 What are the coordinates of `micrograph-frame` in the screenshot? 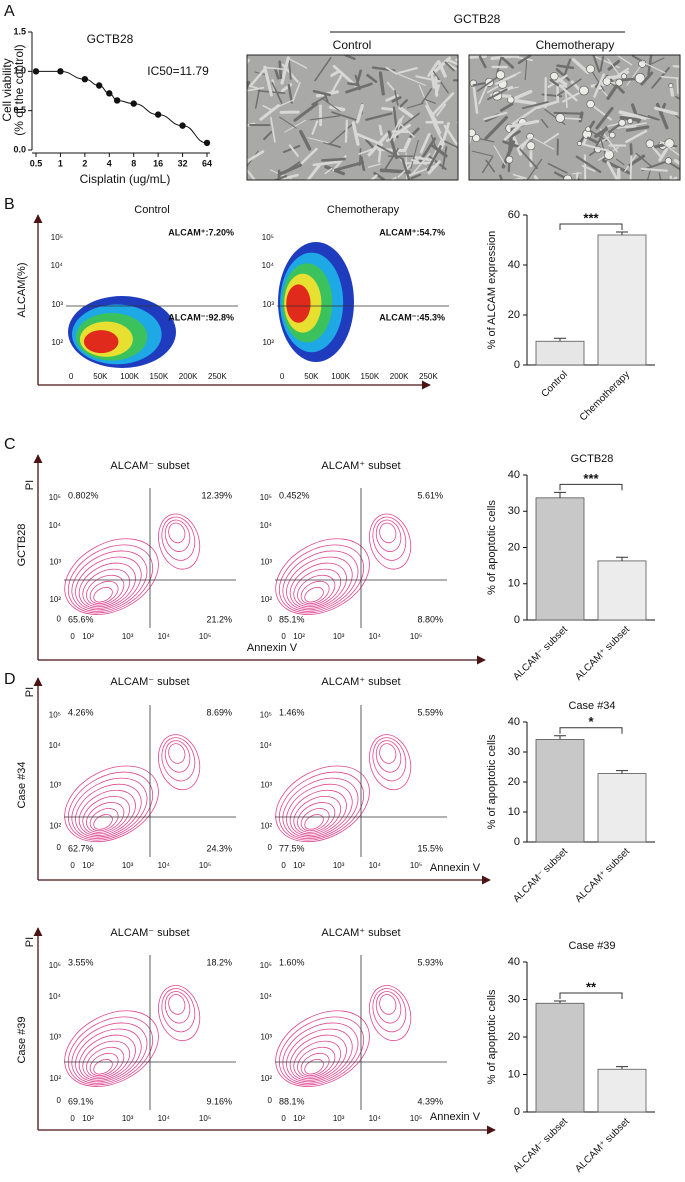 It's located at (352, 117).